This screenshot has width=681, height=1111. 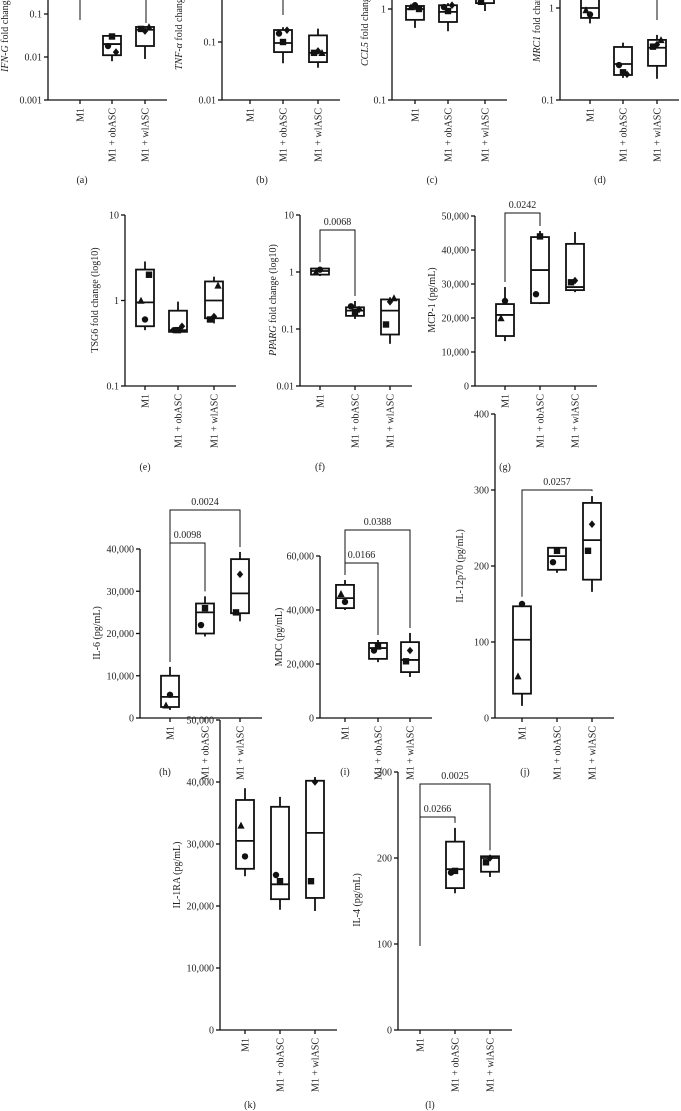 I want to click on y-axis-label: IL-6 (pg/mL), so click(x=97, y=633).